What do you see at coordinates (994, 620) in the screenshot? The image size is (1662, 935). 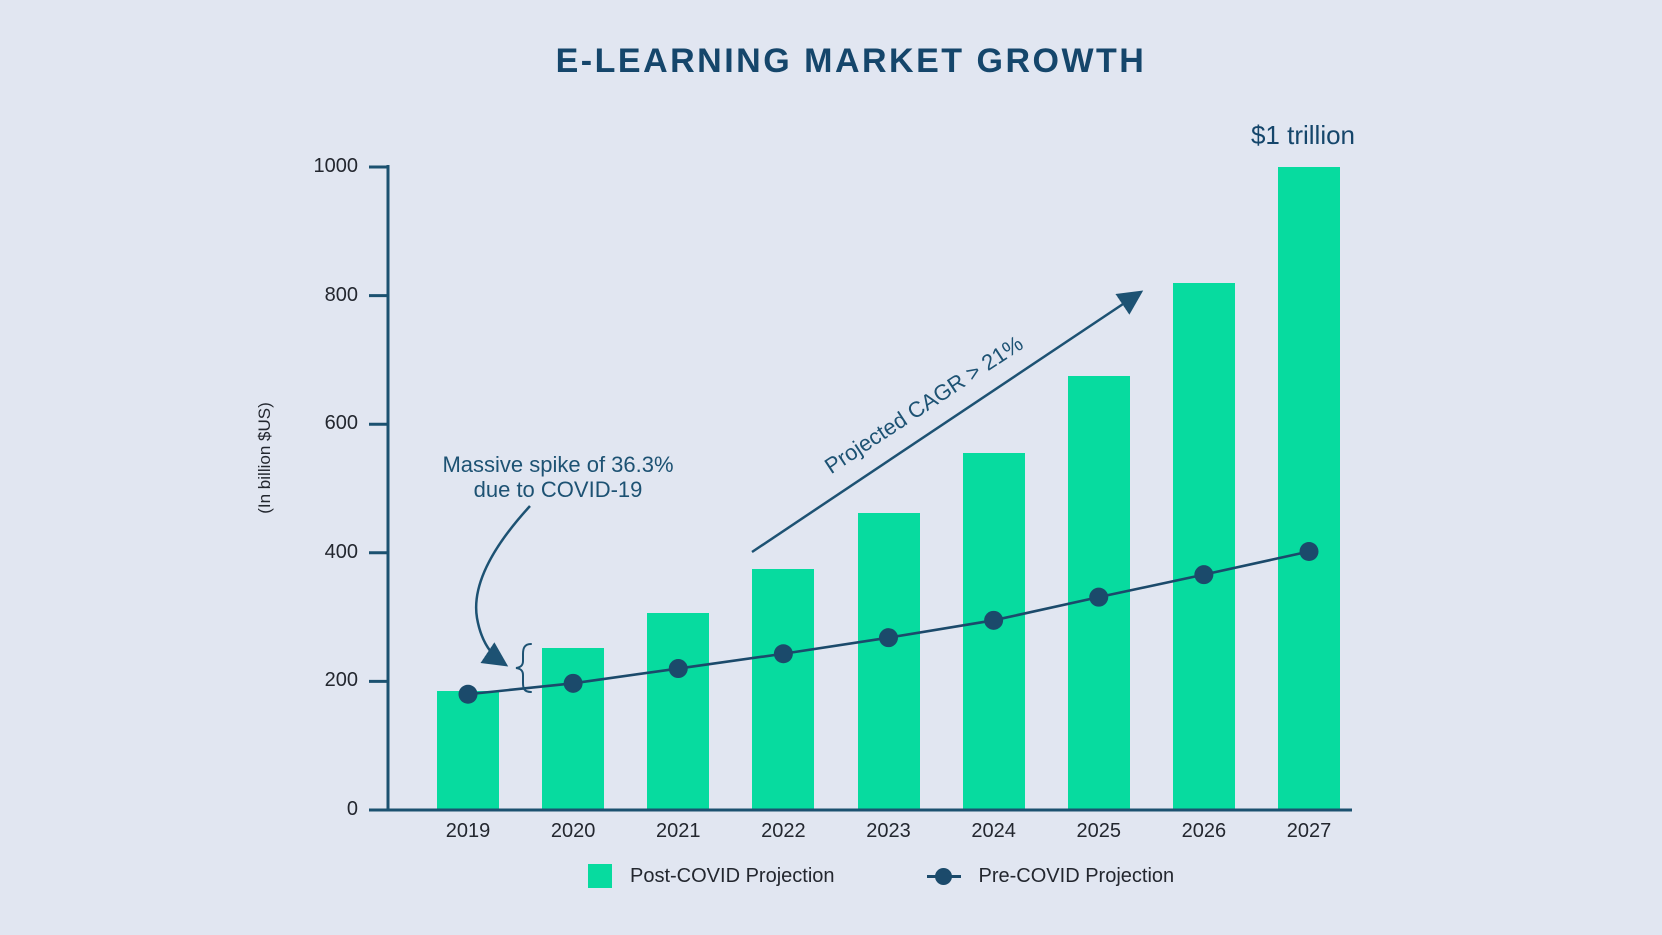 I see `line-point-2024` at bounding box center [994, 620].